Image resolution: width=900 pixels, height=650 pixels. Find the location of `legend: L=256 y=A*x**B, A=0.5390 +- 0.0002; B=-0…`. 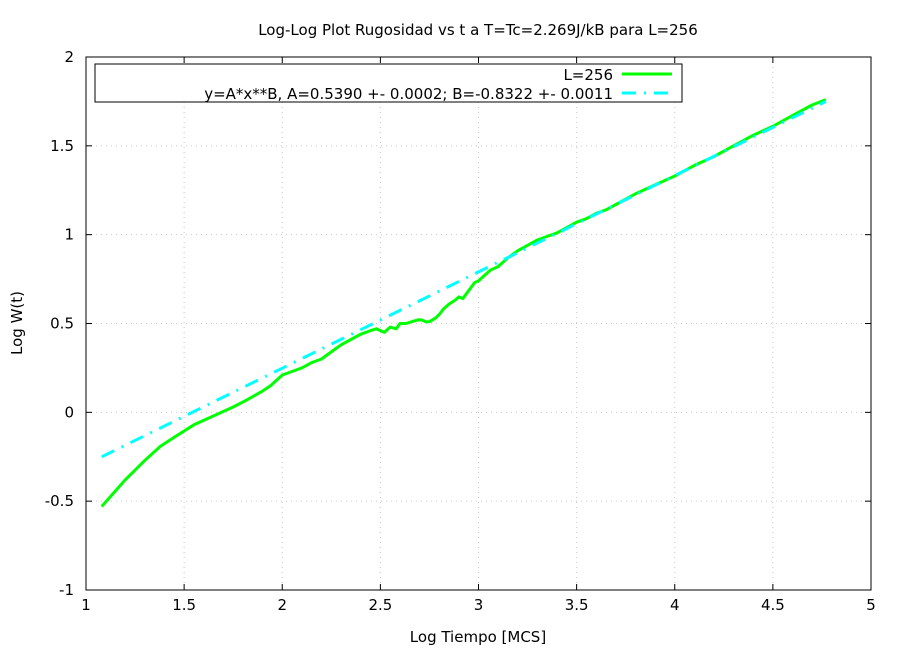

legend: L=256 y=A*x**B, A=0.5390 +- 0.0002; B=-0… is located at coordinates (388, 83).